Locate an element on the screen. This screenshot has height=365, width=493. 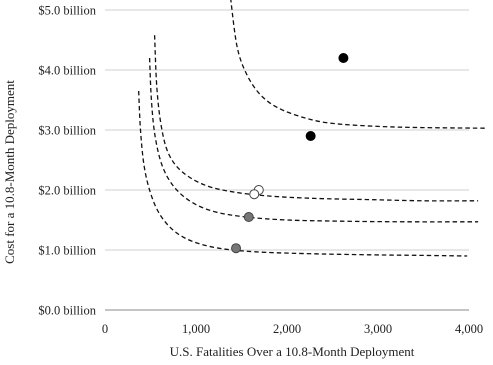
y-tick-label-1: $1.0 billion is located at coordinates (67, 251).